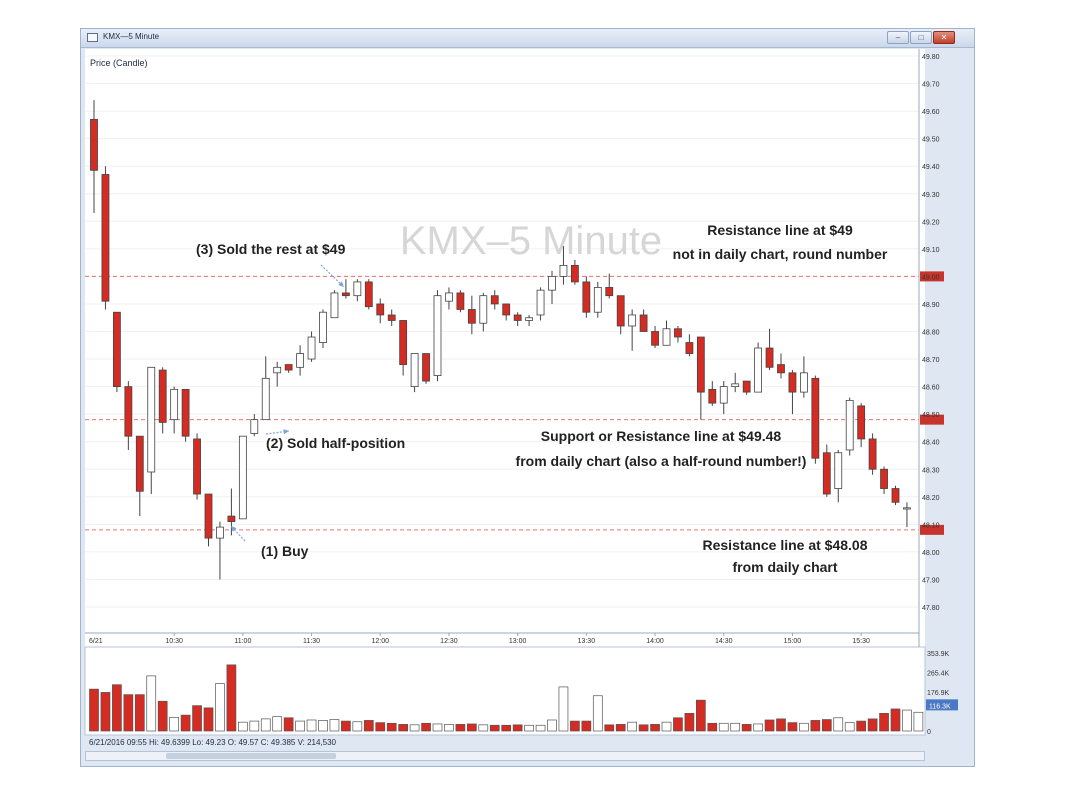 Image resolution: width=1068 pixels, height=792 pixels. Describe the element at coordinates (931, 333) in the screenshot. I see `price-tick-label: 48.80` at that location.